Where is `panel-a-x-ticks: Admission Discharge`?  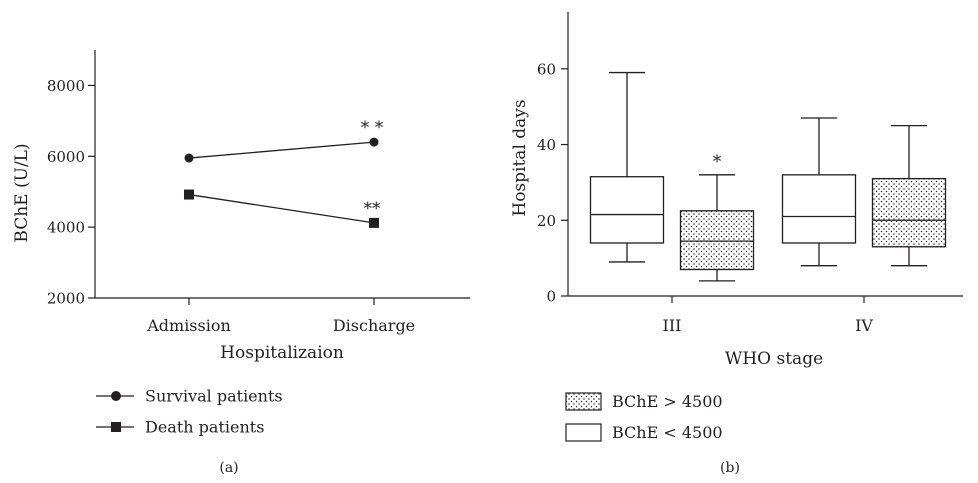
panel-a-x-ticks: Admission Discharge is located at coordinates (280, 316).